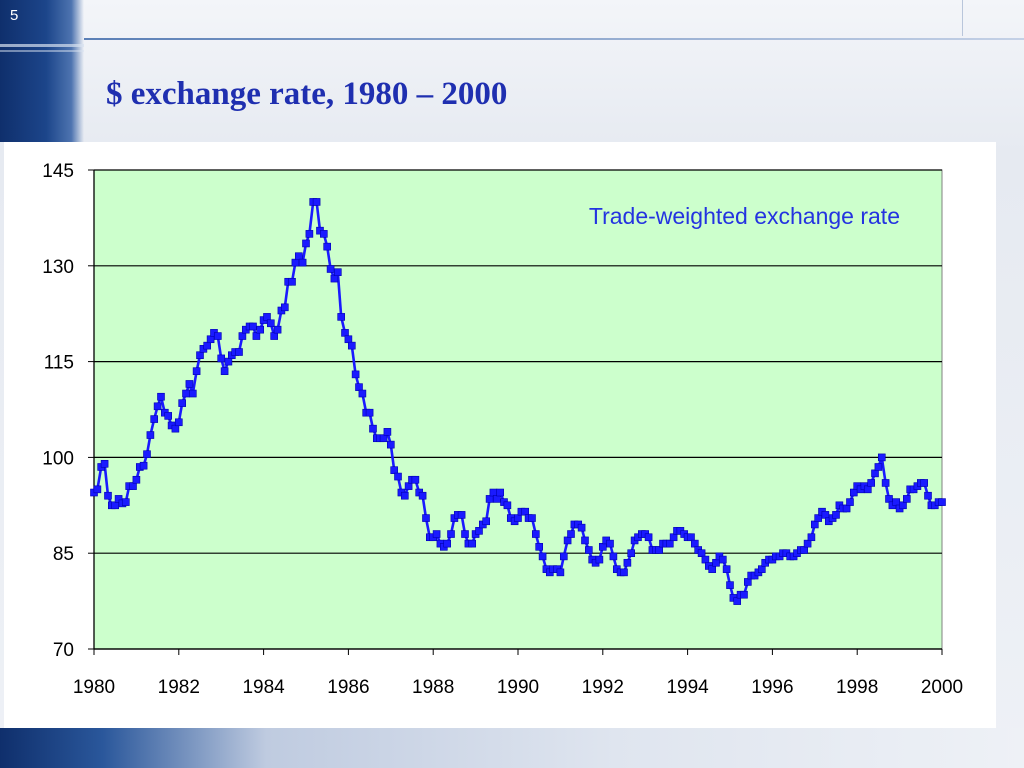  I want to click on header-rule, so click(554, 39).